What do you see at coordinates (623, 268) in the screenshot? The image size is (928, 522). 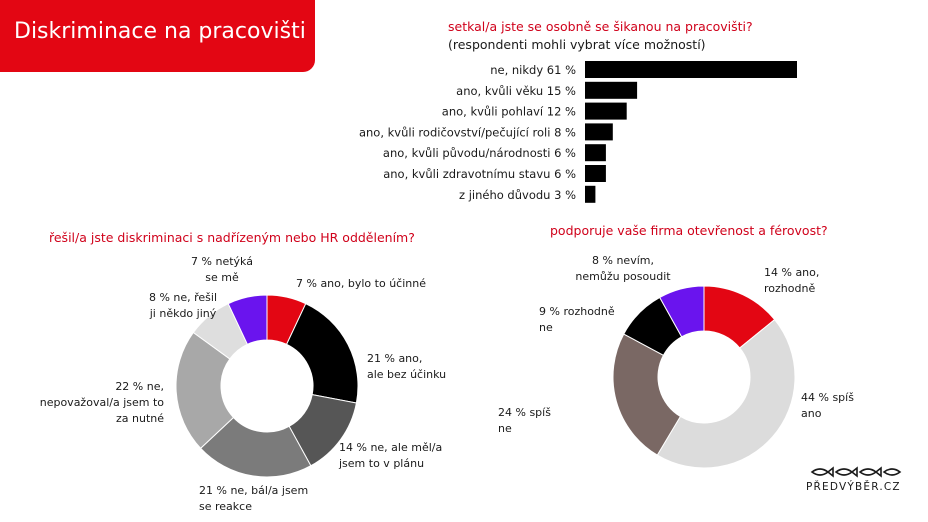 I see `donut2-label-4: 8 % nevím, nemůžu posoudit` at bounding box center [623, 268].